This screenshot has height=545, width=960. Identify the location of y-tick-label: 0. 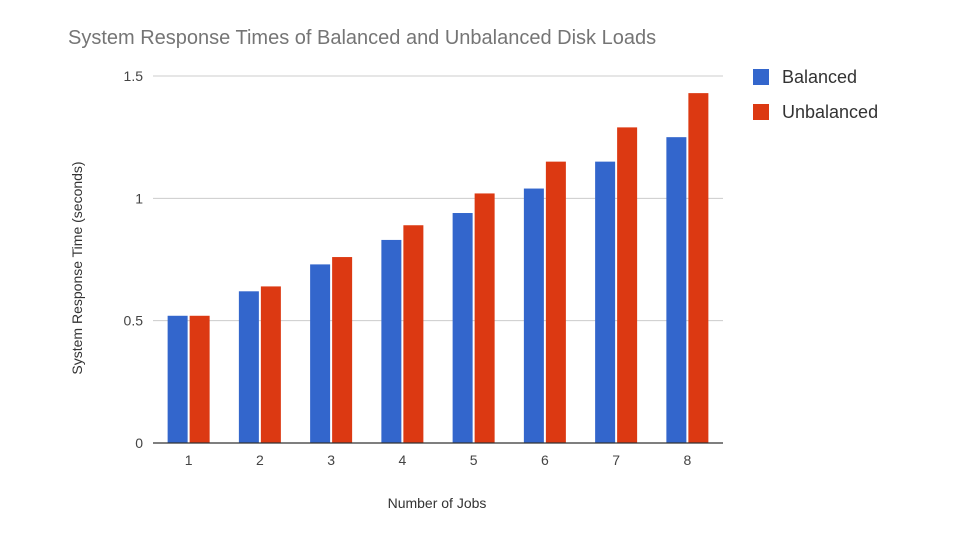
(139, 443).